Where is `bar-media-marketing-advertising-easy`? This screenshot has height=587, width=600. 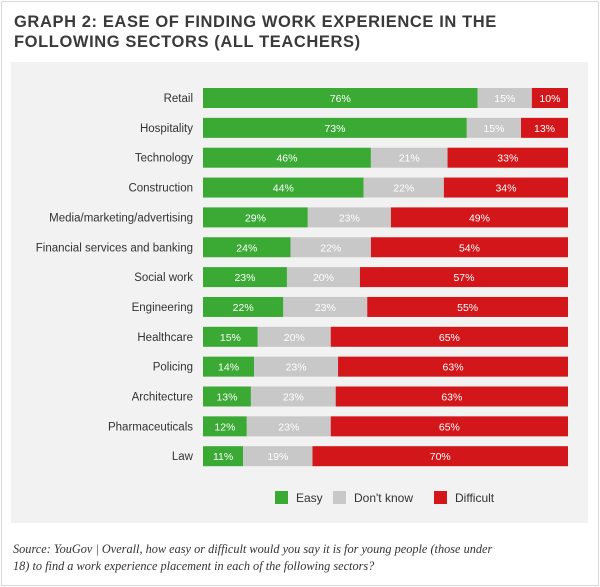
bar-media-marketing-advertising-easy is located at coordinates (255, 217).